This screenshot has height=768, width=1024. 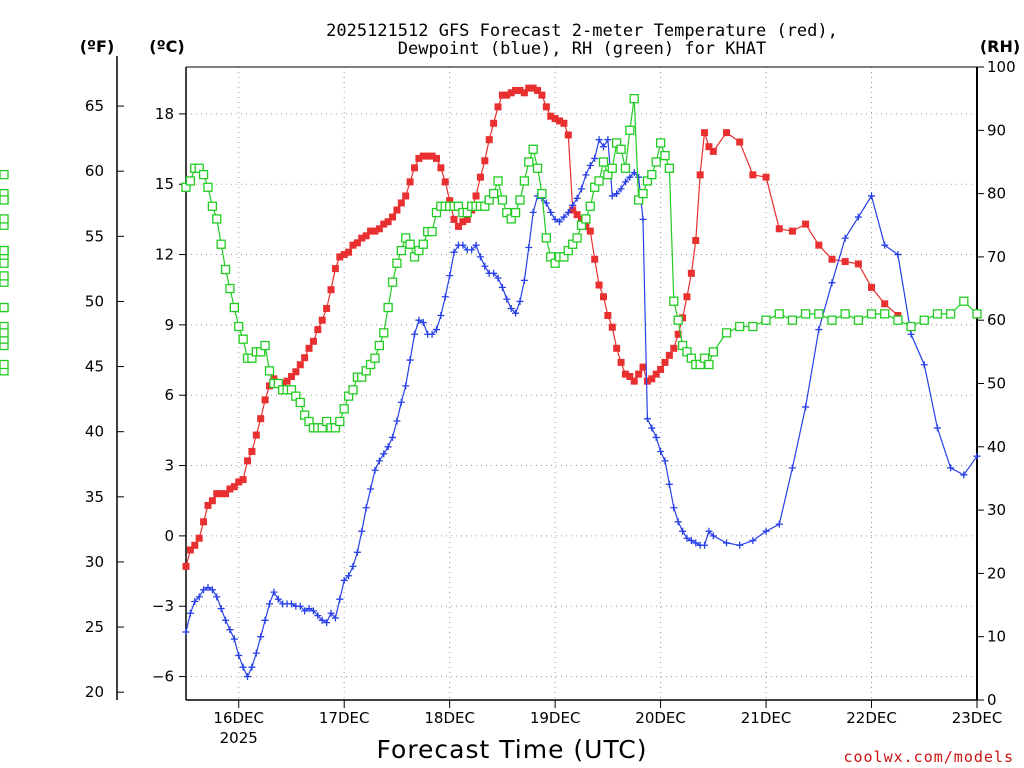 What do you see at coordinates (996, 573) in the screenshot?
I see `rh-tick-label: 20` at bounding box center [996, 573].